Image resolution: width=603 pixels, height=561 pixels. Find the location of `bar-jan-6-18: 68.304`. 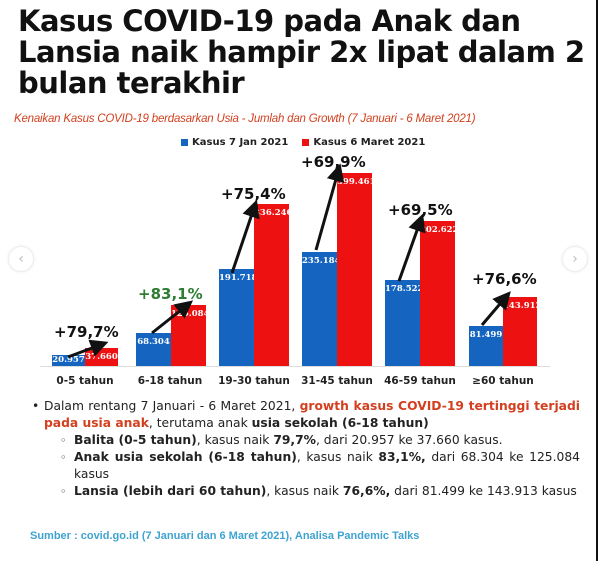

bar-jan-6-18: 68.304 is located at coordinates (153, 349).